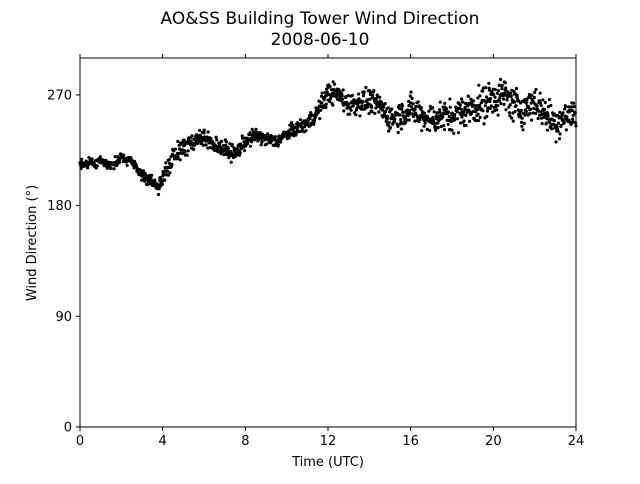  What do you see at coordinates (32, 243) in the screenshot?
I see `y-axis-label: Wind Direction (°)` at bounding box center [32, 243].